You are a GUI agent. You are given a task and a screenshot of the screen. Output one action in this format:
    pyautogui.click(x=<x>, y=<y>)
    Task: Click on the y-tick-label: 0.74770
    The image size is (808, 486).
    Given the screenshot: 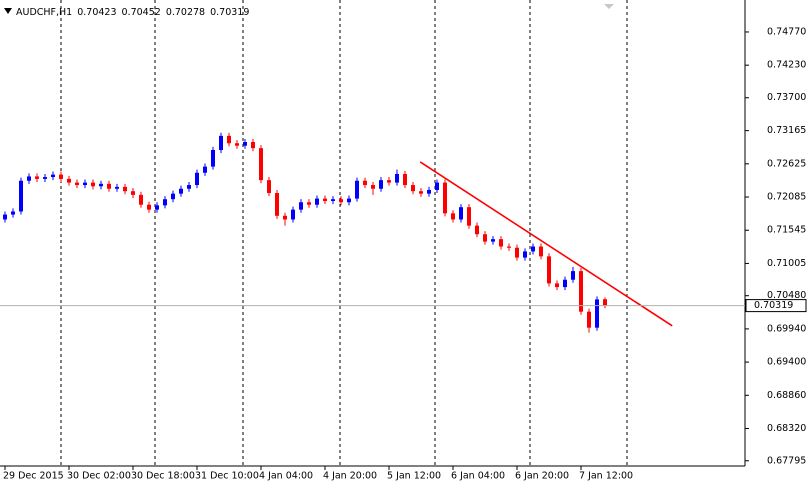 What is the action you would take?
    pyautogui.click(x=786, y=31)
    